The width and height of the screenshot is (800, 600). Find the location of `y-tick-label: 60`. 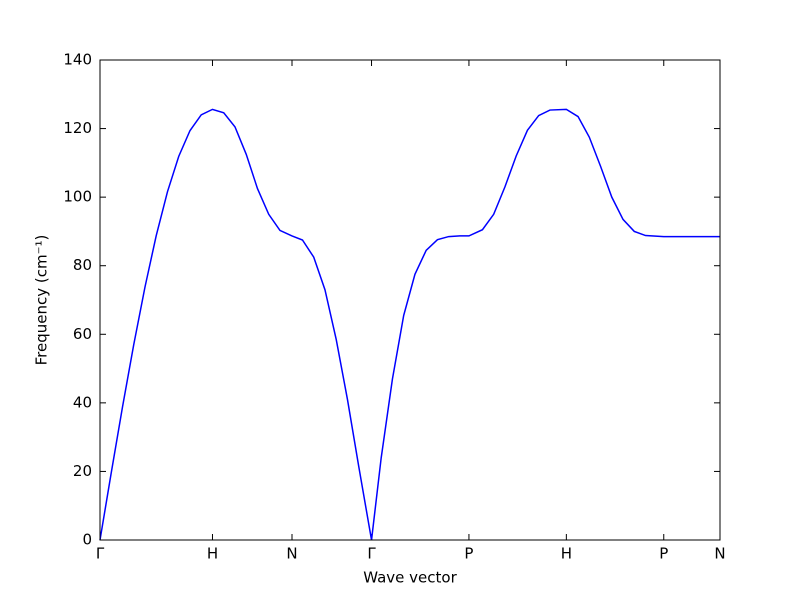

y-tick-label: 60 is located at coordinates (82, 334).